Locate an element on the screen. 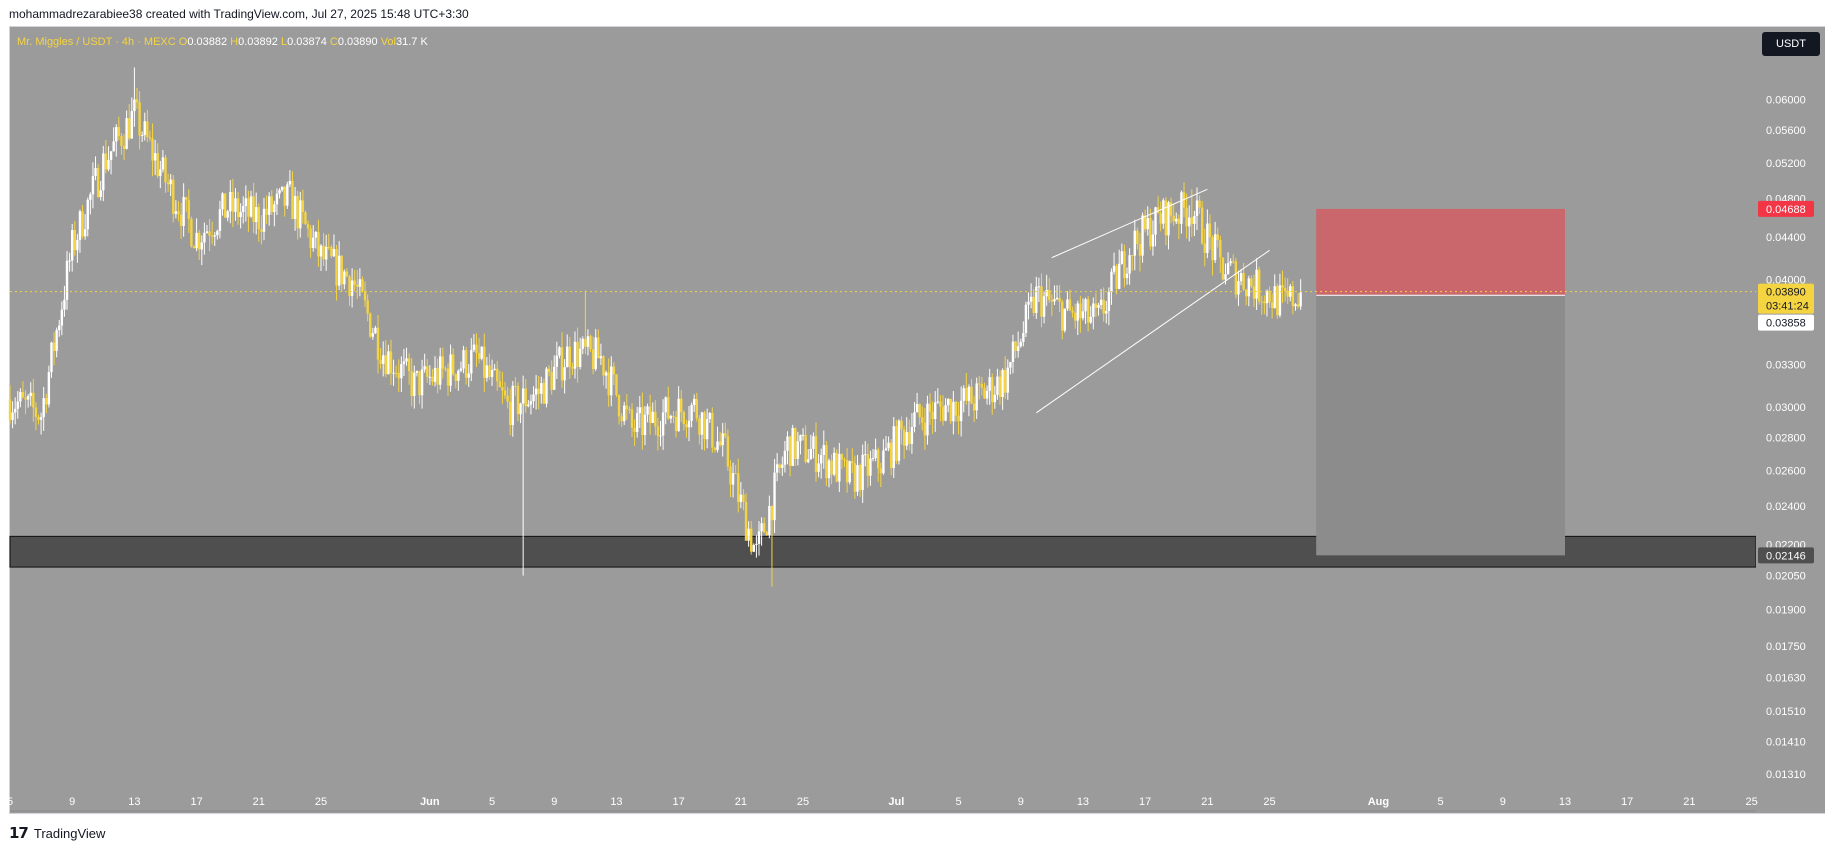 This screenshot has height=850, width=1835. price-tick-label: 0.04000 is located at coordinates (1786, 280).